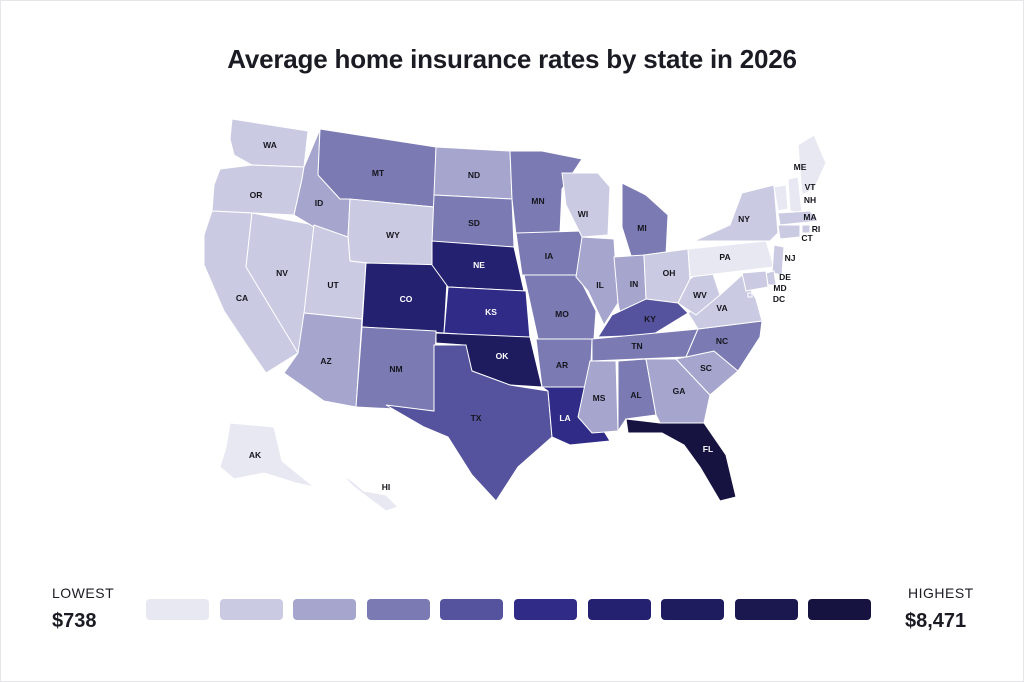 Image resolution: width=1024 pixels, height=682 pixels. I want to click on state-wi, so click(586, 205).